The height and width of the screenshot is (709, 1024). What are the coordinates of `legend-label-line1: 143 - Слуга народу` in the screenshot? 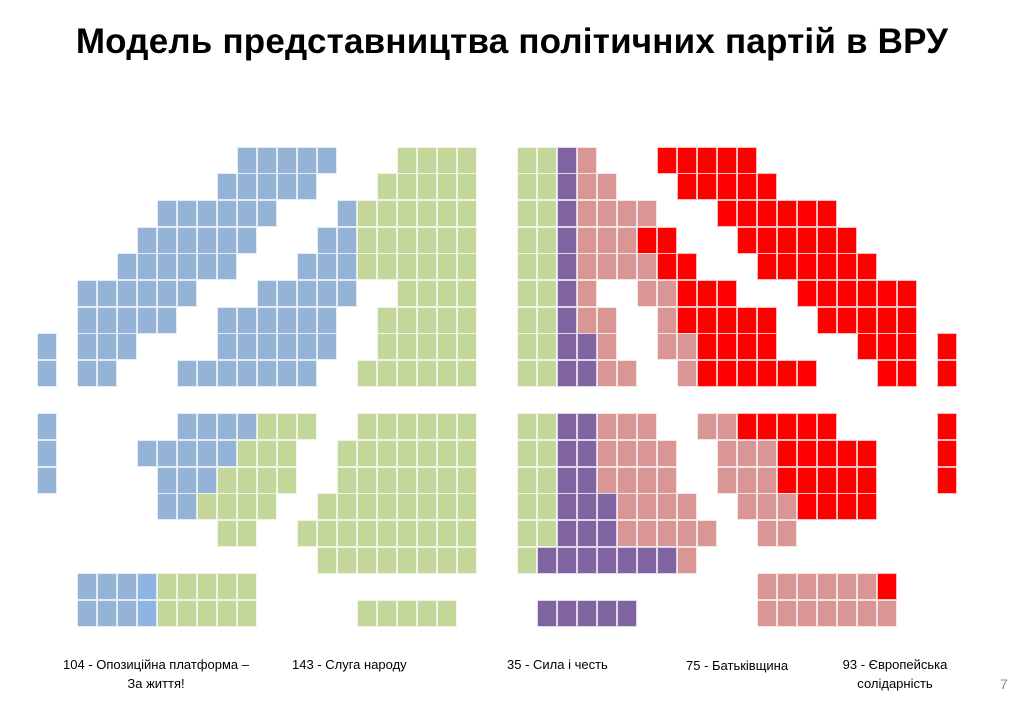 It's located at (349, 664).